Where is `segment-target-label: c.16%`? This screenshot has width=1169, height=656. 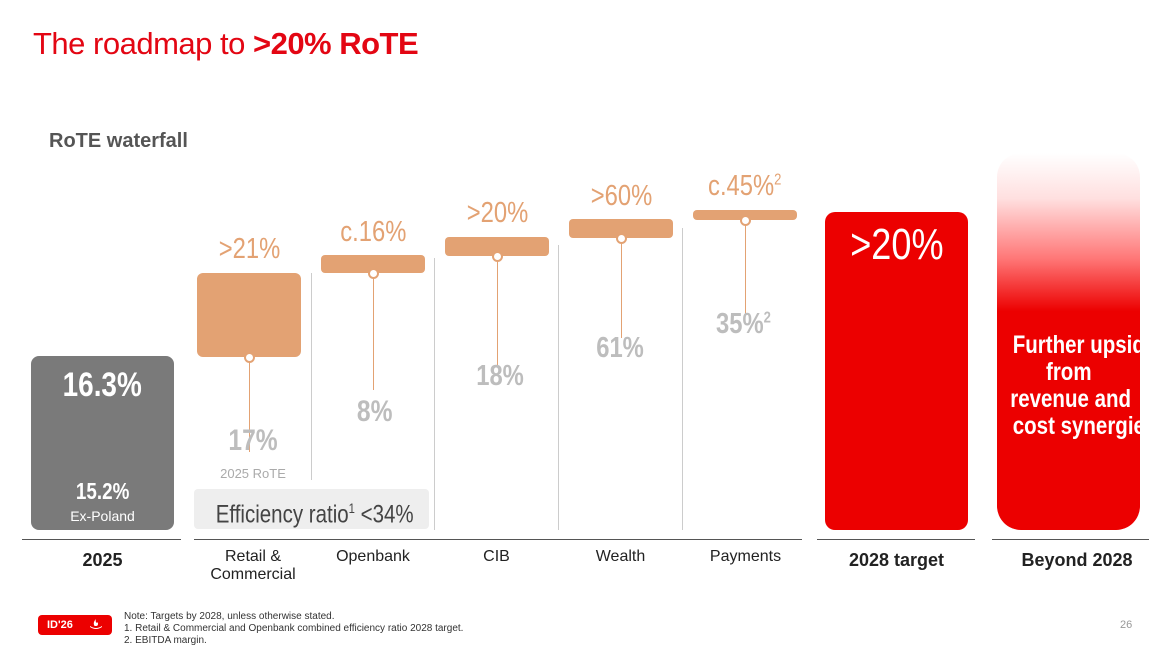
segment-target-label: c.16% is located at coordinates (373, 232).